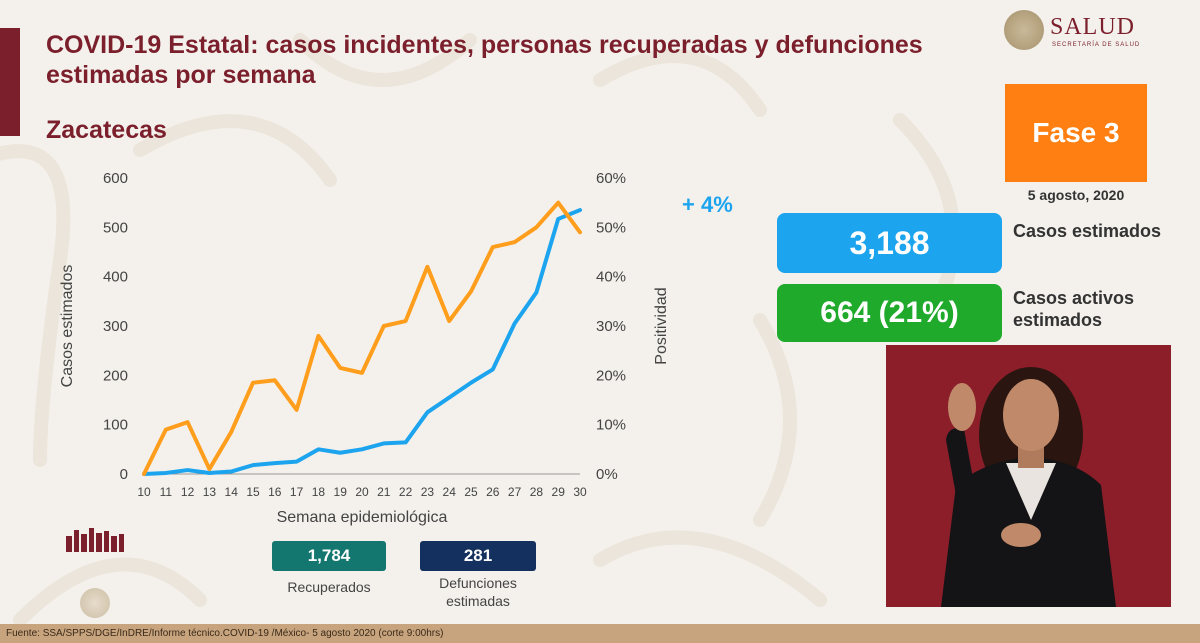 The image size is (1200, 643). What do you see at coordinates (362, 492) in the screenshot?
I see `x-tick-label: 20` at bounding box center [362, 492].